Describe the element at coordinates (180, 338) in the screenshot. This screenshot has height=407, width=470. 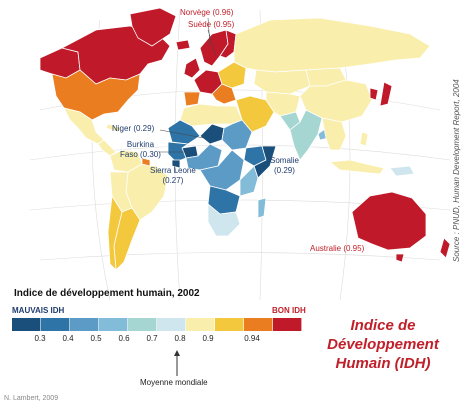
I see `legend-tick-label: 0.8` at that location.